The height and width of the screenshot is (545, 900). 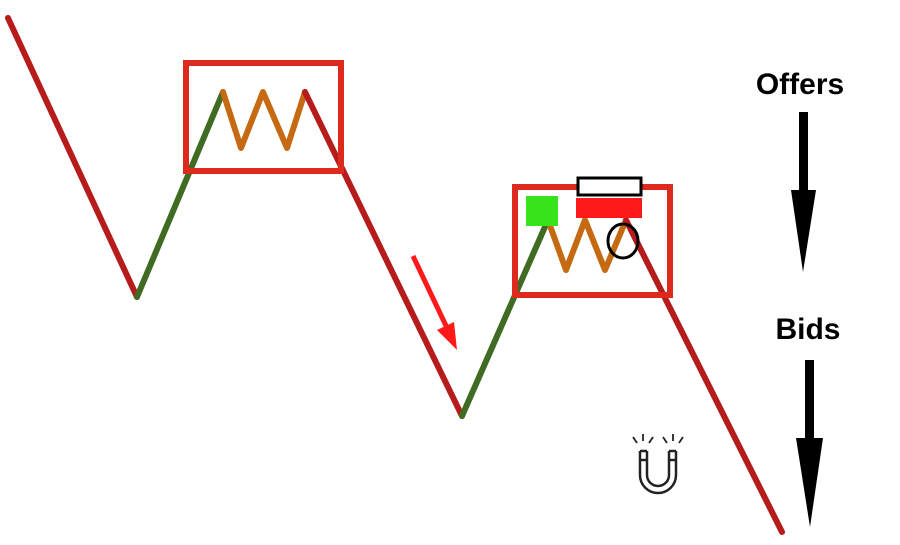 What do you see at coordinates (609, 208) in the screenshot?
I see `sell-marker` at bounding box center [609, 208].